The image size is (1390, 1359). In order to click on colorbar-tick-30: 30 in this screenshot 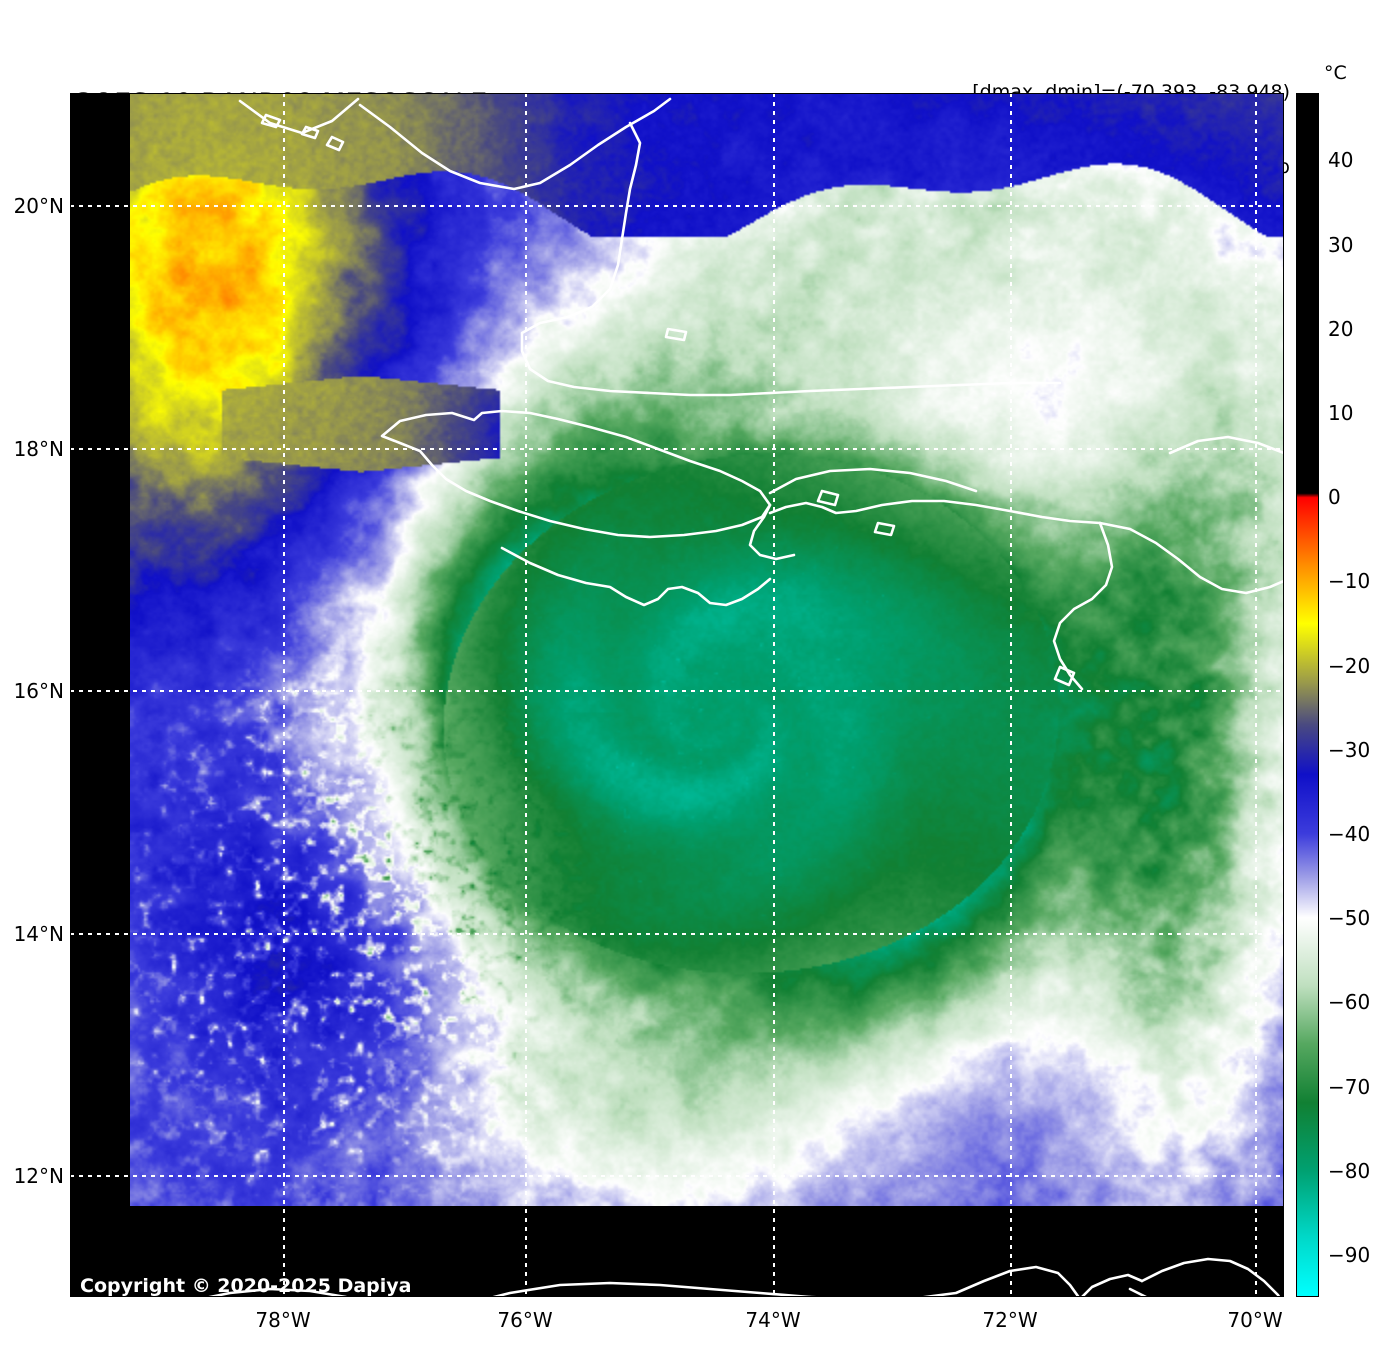, I will do `click(1341, 244)`.